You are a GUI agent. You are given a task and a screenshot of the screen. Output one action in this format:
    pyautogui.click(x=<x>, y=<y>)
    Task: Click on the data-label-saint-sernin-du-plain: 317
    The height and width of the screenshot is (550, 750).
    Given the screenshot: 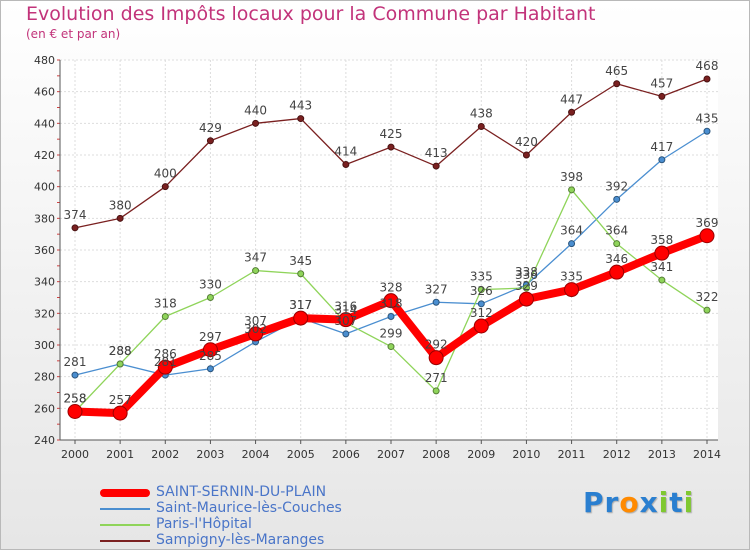 What is the action you would take?
    pyautogui.click(x=300, y=305)
    